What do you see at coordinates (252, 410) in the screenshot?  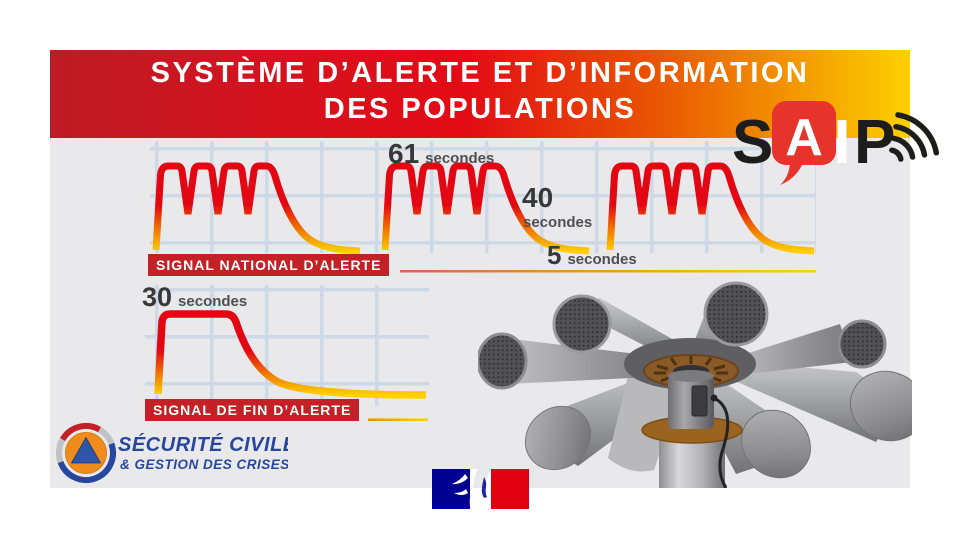 I see `end-signal-label: SIGNAL DE FIN D’ALERTE` at bounding box center [252, 410].